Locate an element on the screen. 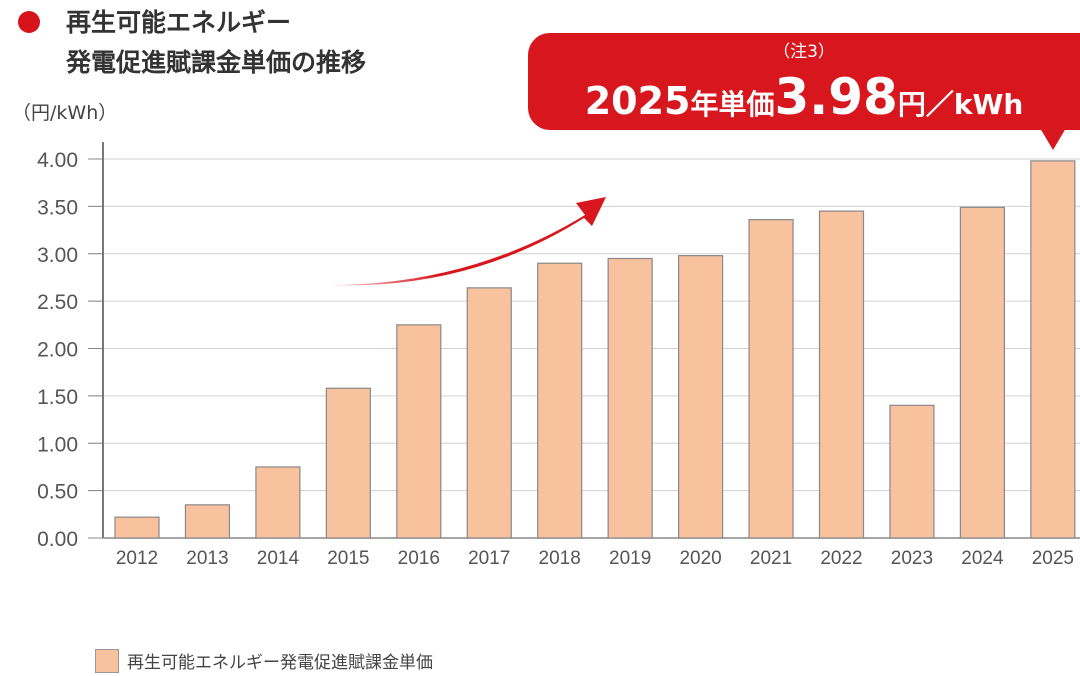  bar-2015 is located at coordinates (348, 463).